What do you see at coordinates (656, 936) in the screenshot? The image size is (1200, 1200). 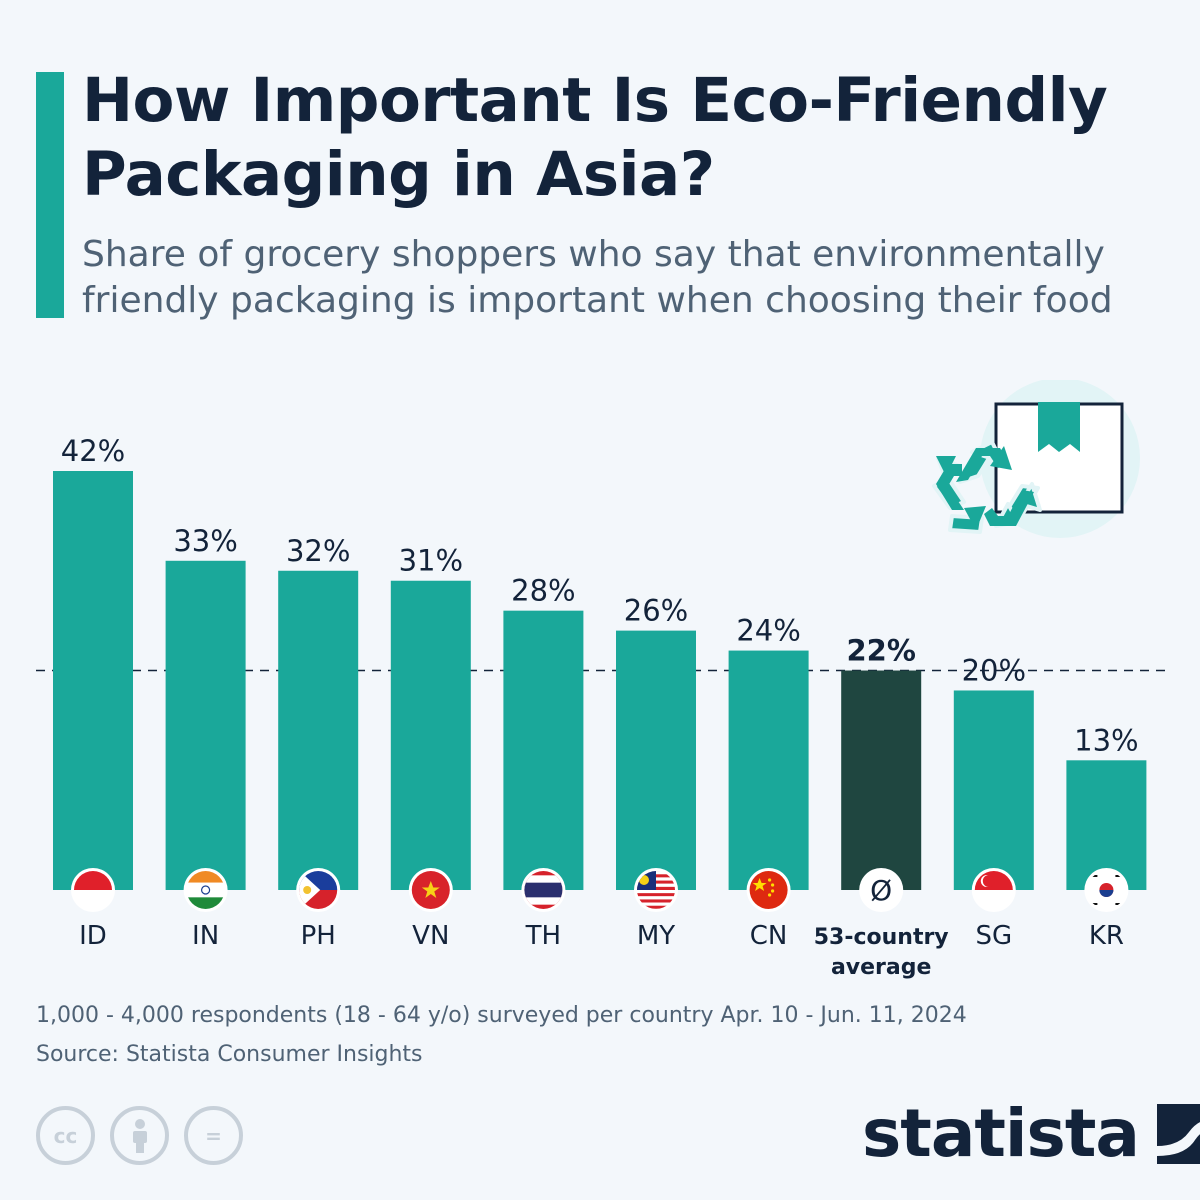 I see `x-tick-label: MY` at bounding box center [656, 936].